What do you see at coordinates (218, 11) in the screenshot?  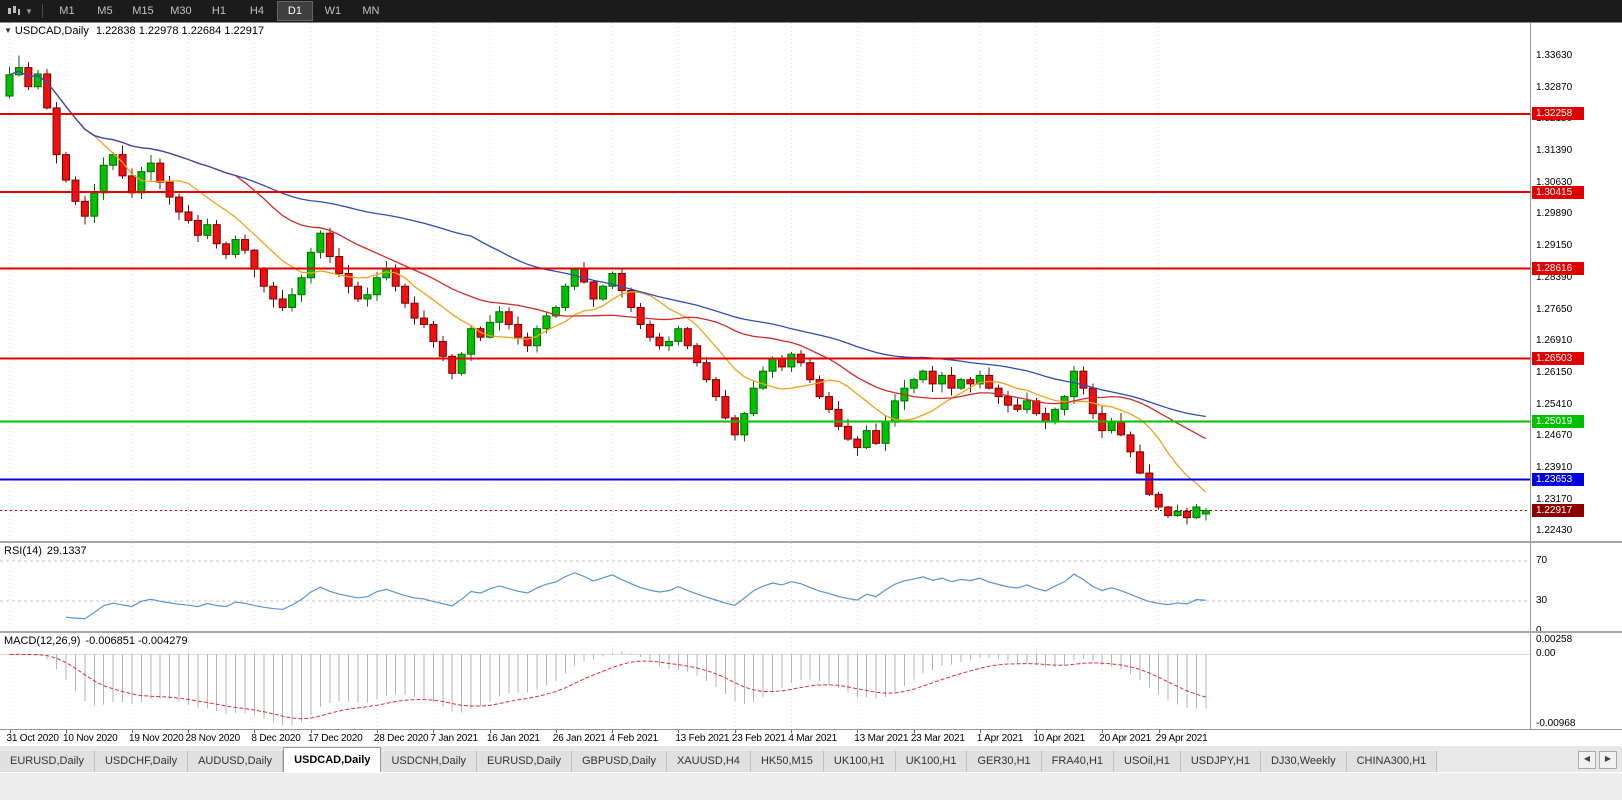 I see `timeframe-button-h1: H1` at bounding box center [218, 11].